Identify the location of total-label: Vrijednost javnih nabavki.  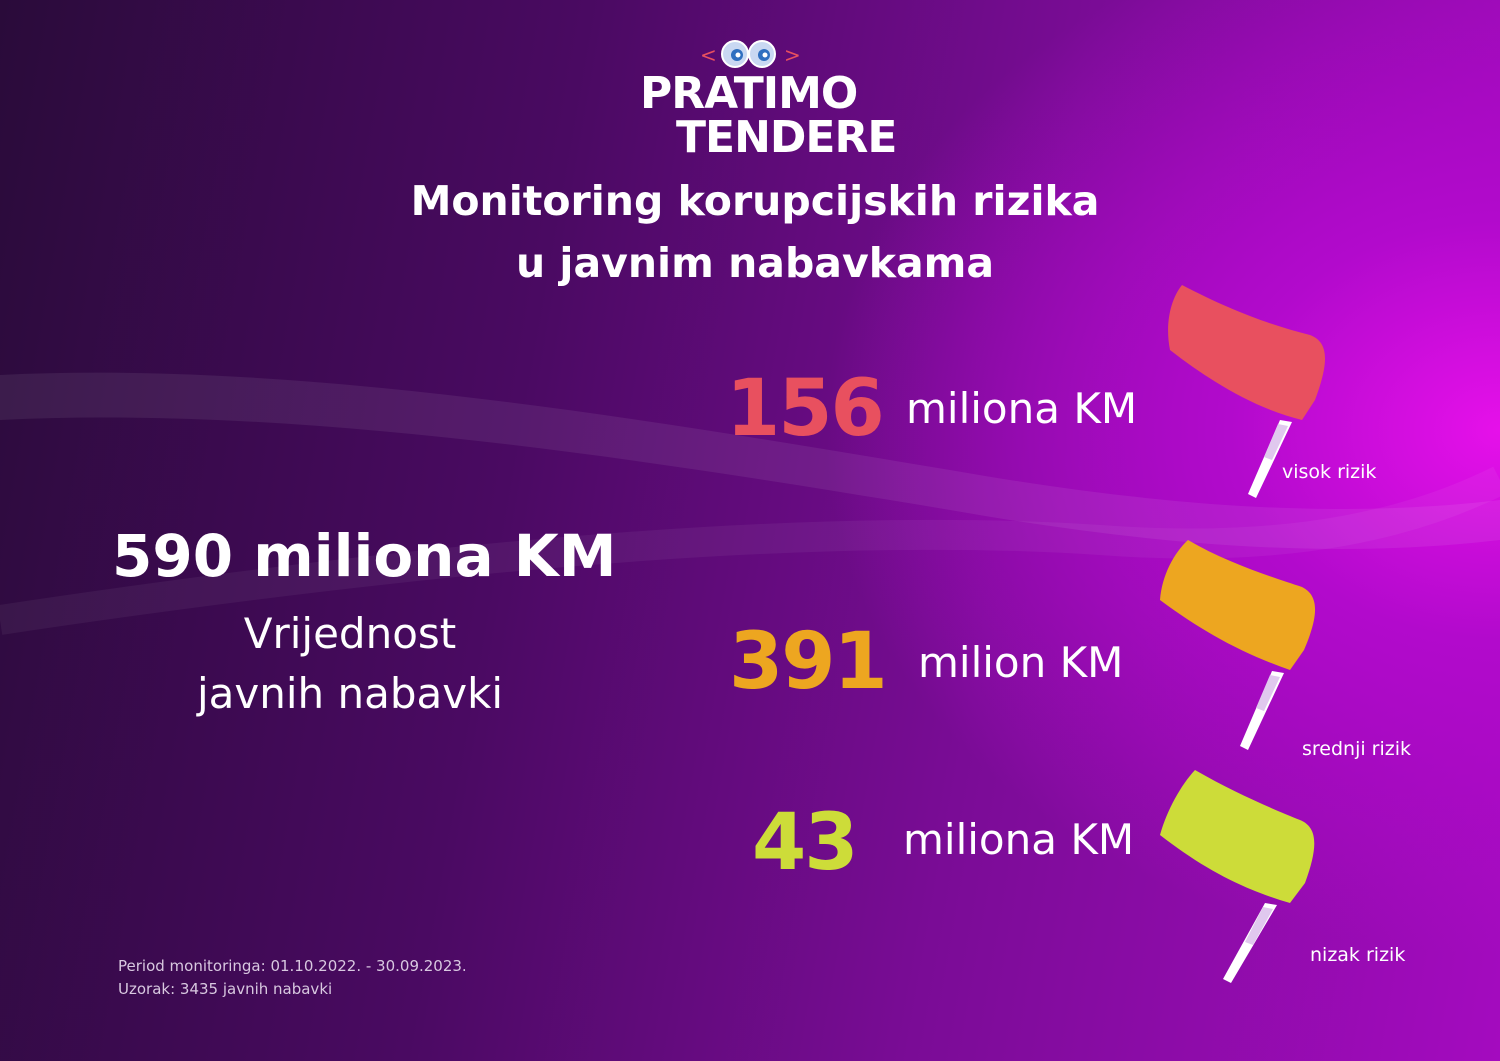
(350, 664).